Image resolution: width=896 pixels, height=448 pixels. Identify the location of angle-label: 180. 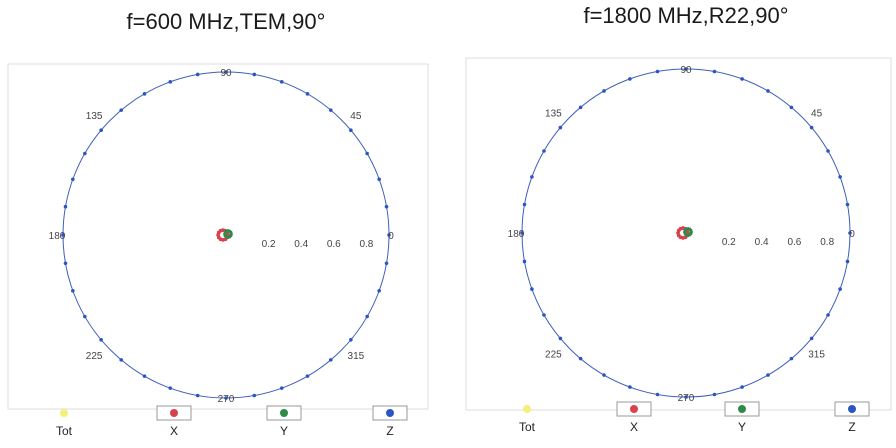
(57, 236).